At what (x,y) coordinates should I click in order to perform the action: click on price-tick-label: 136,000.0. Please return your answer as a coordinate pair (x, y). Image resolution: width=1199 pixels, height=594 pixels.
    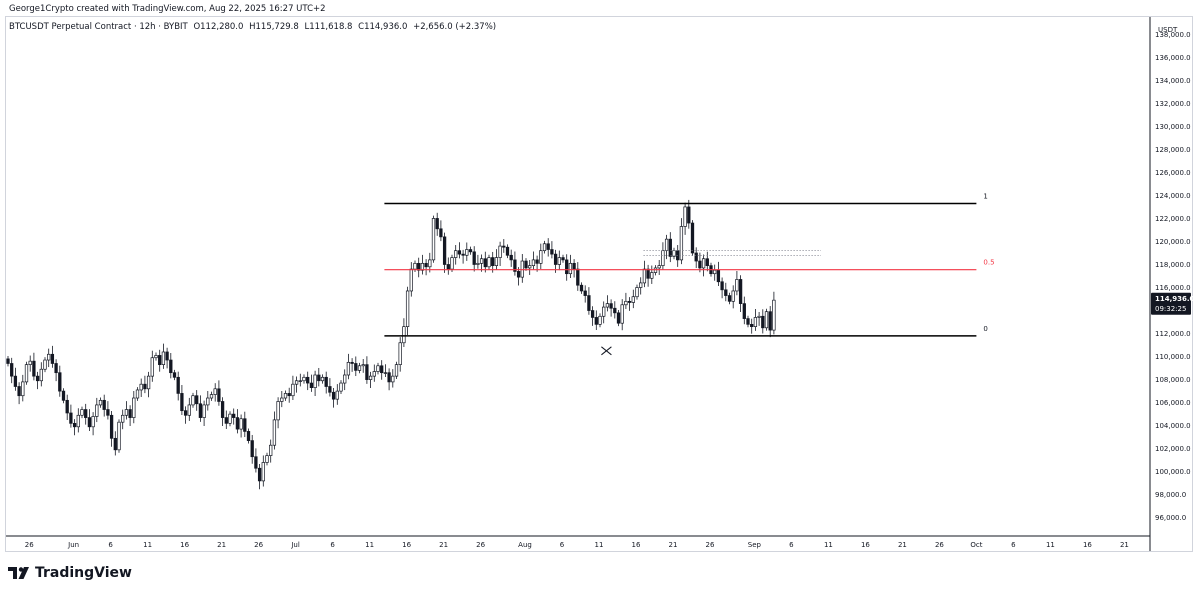
    Looking at the image, I should click on (1173, 58).